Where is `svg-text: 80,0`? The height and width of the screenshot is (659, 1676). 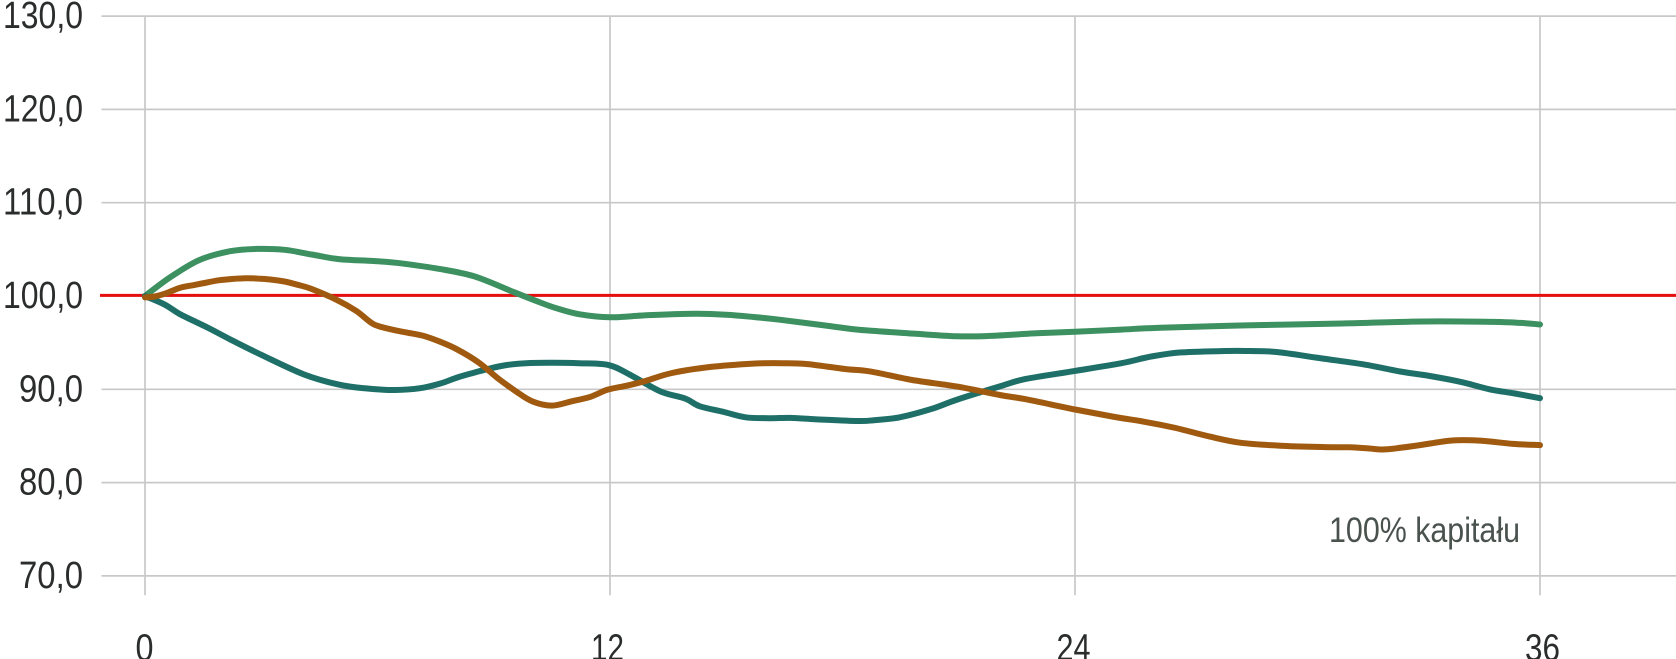
svg-text: 80,0 is located at coordinates (51, 483).